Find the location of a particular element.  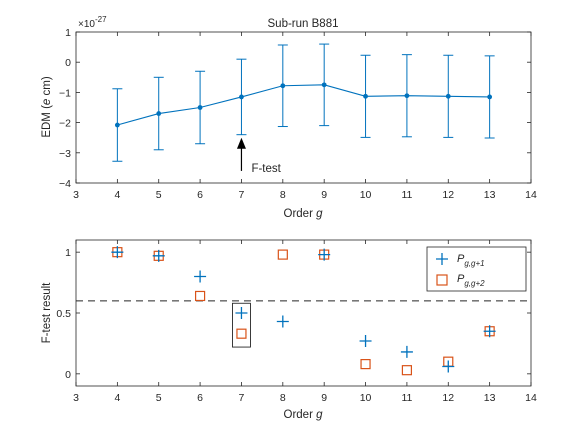

top-series-line is located at coordinates (303, 105).